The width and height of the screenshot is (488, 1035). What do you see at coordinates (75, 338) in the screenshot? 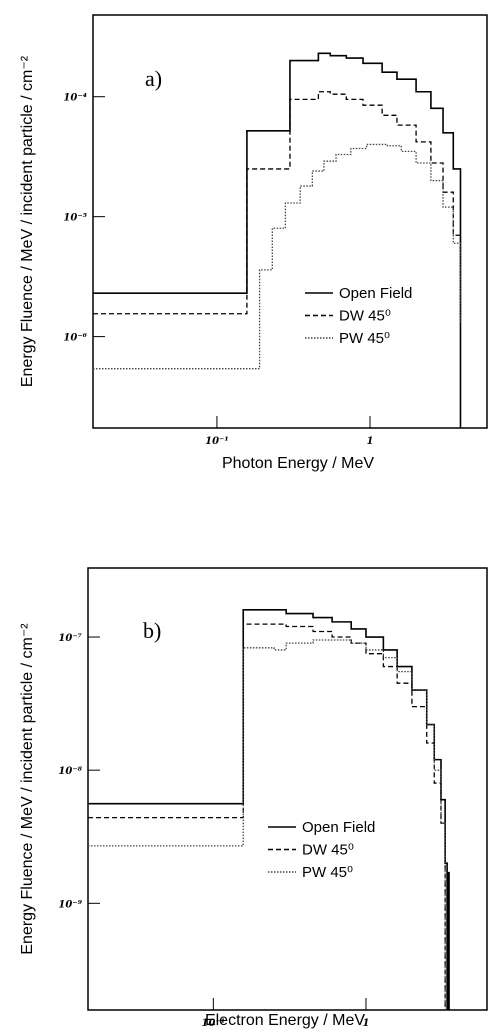
I see `y-tick-label: 10⁻⁶` at bounding box center [75, 338].